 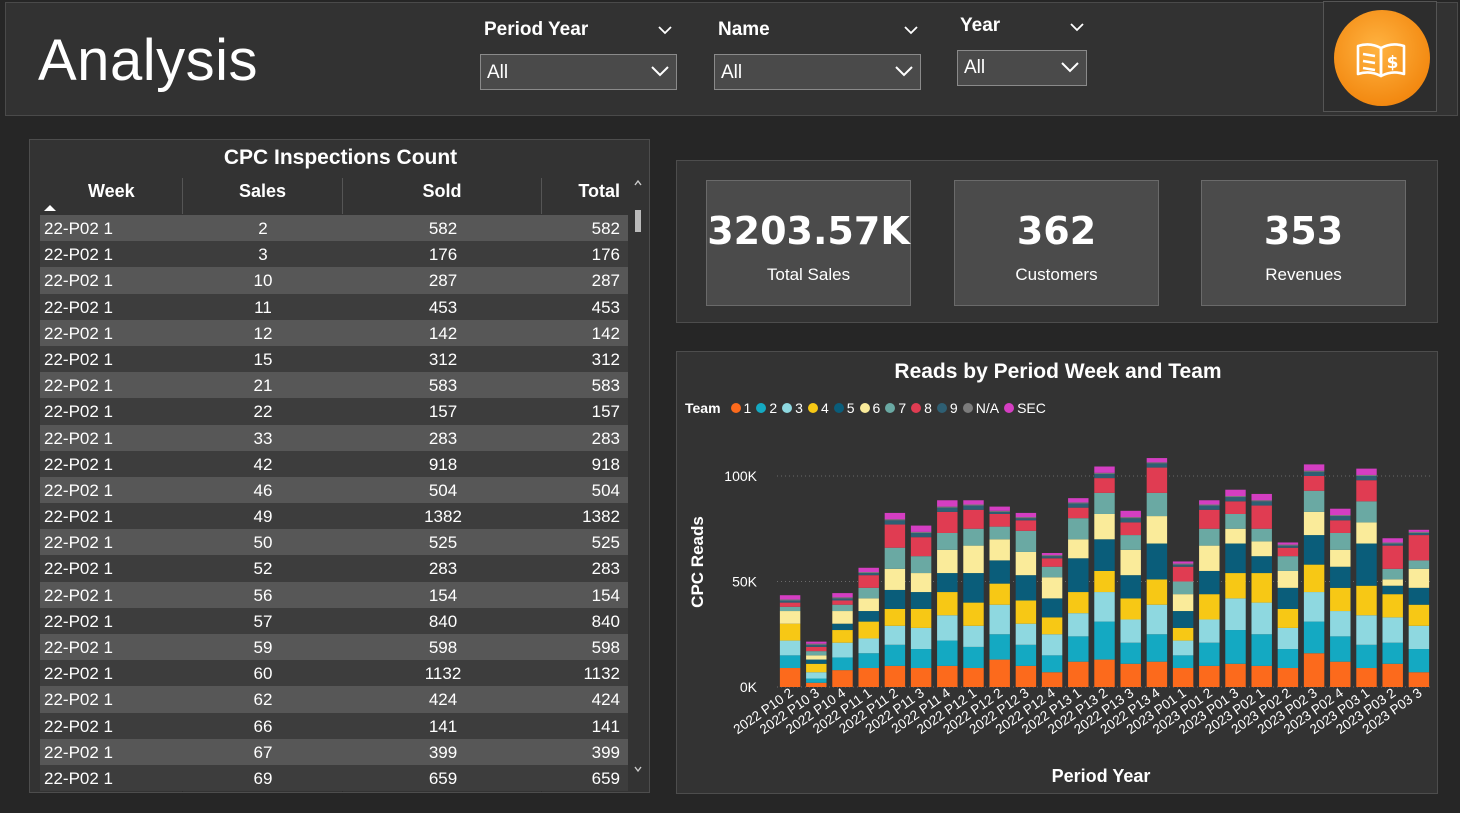 What do you see at coordinates (334, 568) in the screenshot?
I see `table-row: 22-P02 1 52 283 283` at bounding box center [334, 568].